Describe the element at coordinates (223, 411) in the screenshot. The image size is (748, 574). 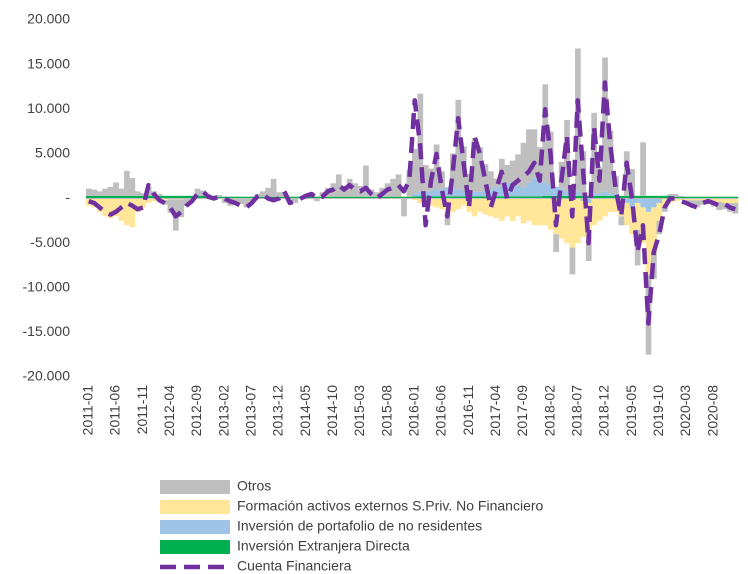
I see `x-tick-label: 2013-02` at that location.